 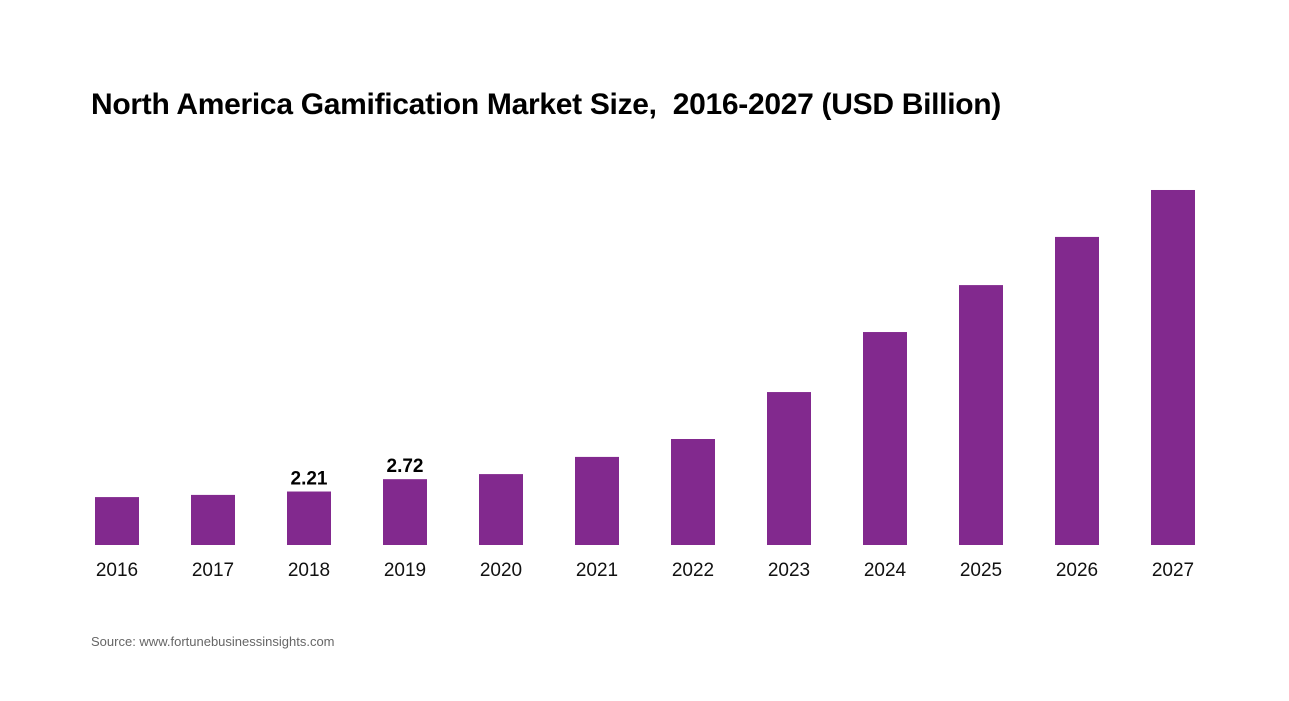 I want to click on bar-2016, so click(x=117, y=521).